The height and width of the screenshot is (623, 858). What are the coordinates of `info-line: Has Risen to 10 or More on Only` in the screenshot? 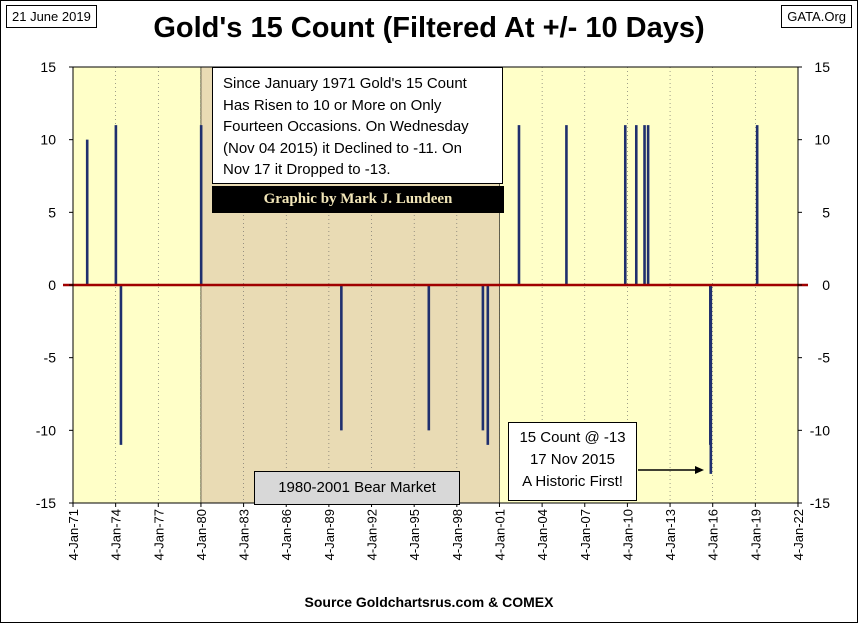 It's located at (332, 105).